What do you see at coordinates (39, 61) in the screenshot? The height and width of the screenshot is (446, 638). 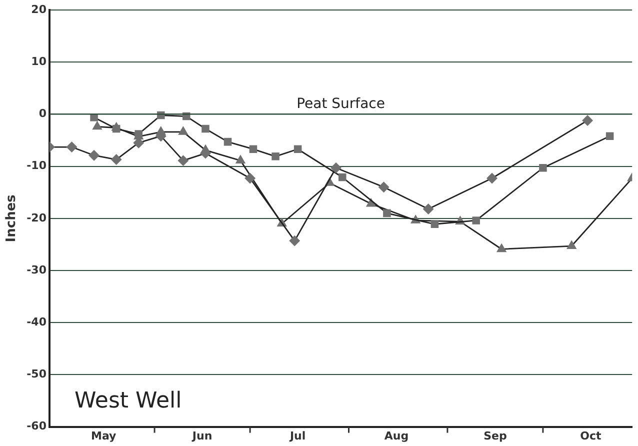 I see `y-tick-label: 10` at bounding box center [39, 61].